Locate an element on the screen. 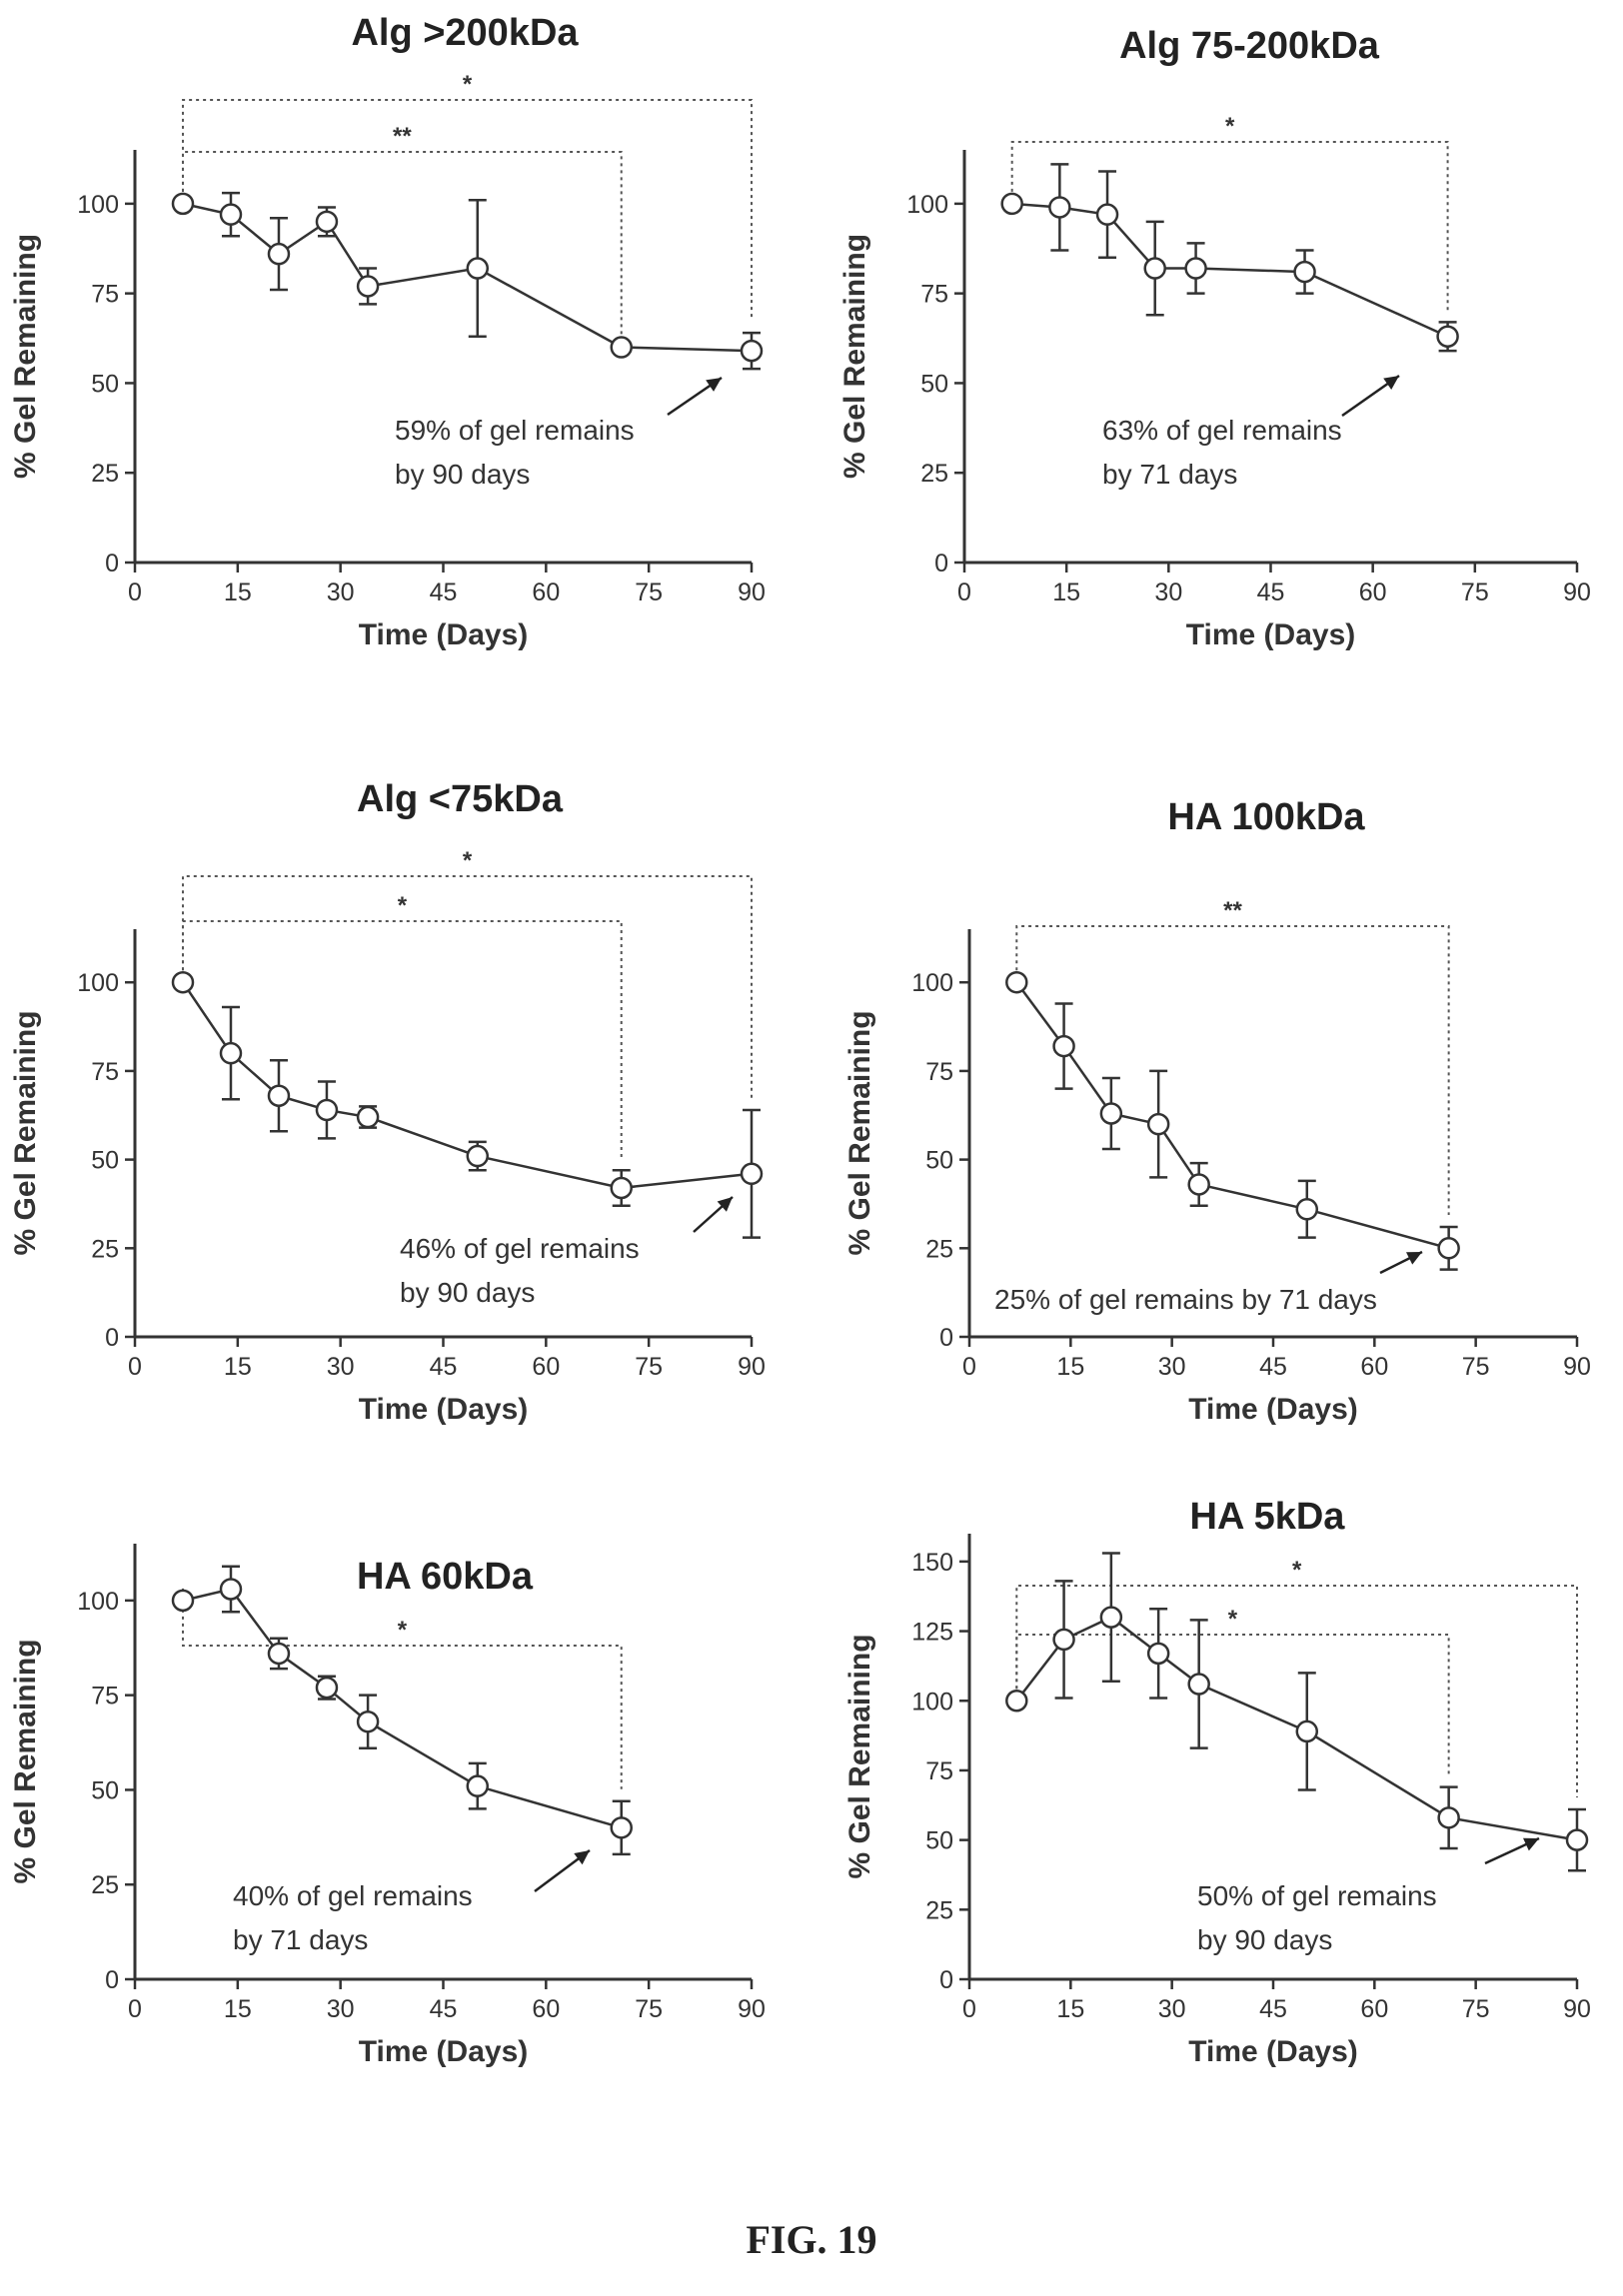  series-line is located at coordinates (467, 277).